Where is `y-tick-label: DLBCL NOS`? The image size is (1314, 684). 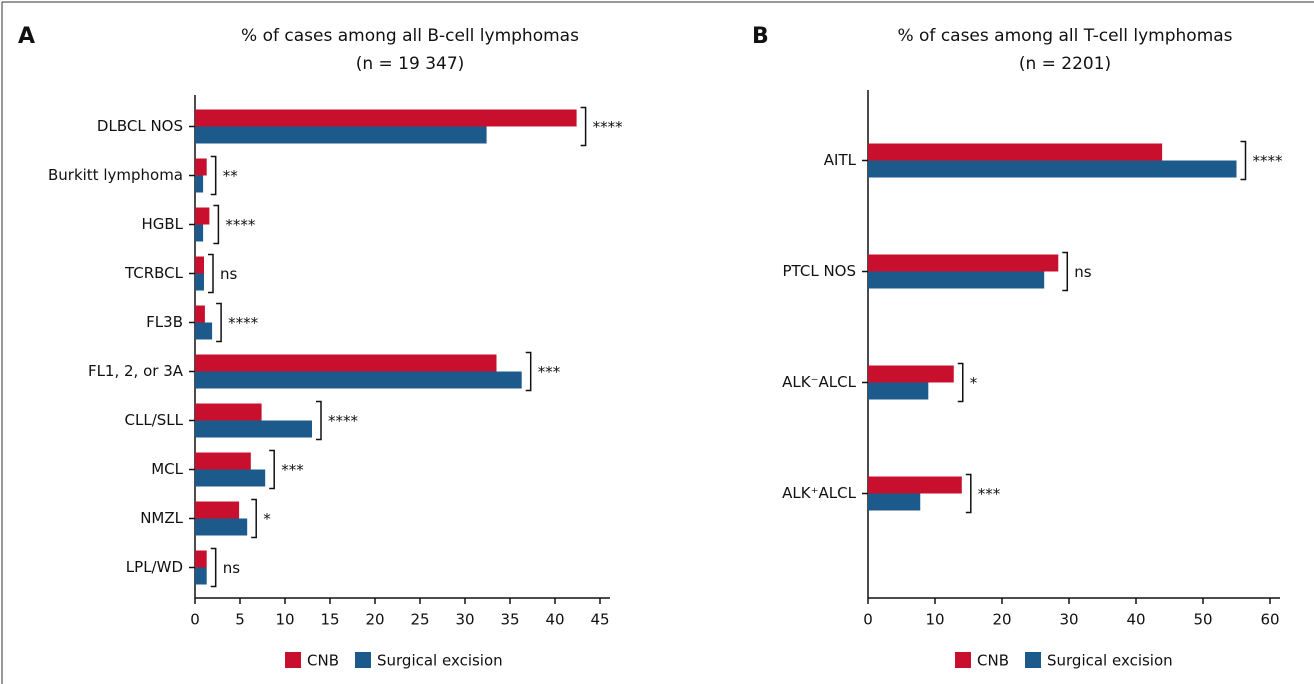 y-tick-label: DLBCL NOS is located at coordinates (140, 126).